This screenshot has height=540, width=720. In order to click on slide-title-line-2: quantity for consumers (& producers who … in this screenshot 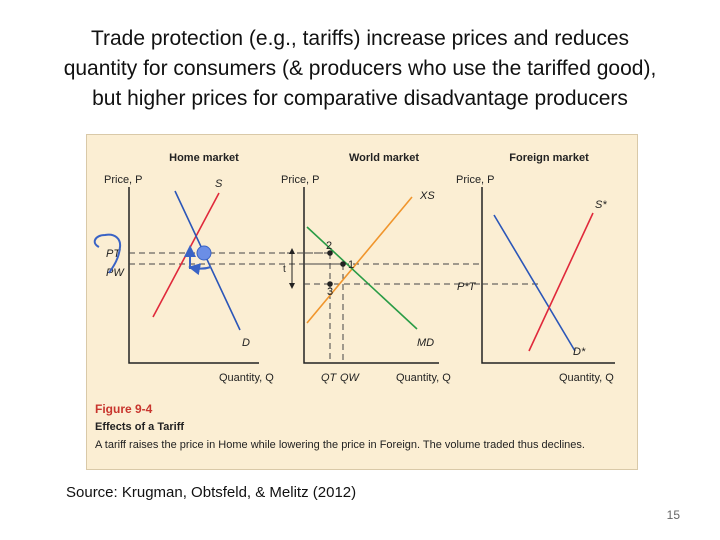, I will do `click(360, 68)`.